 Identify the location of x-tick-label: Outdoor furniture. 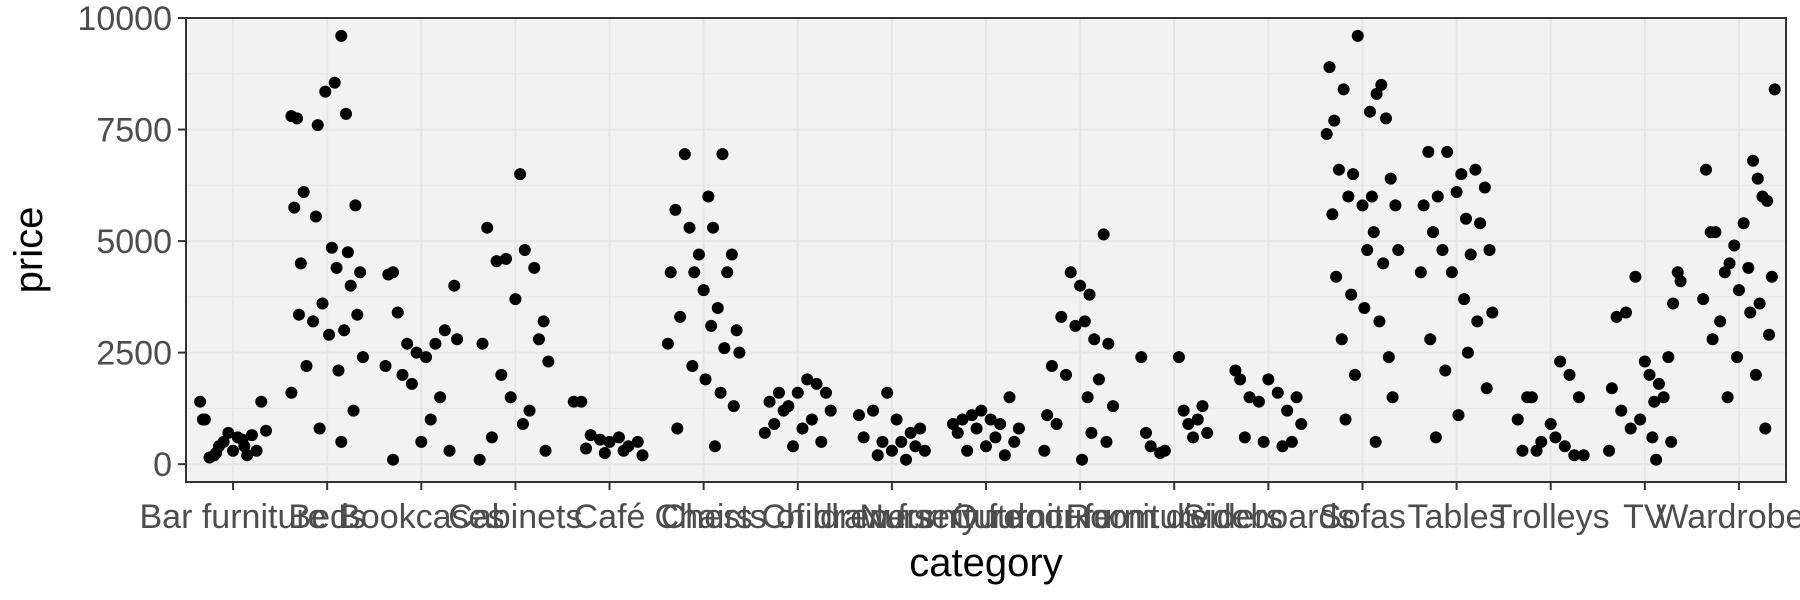
(1080, 517).